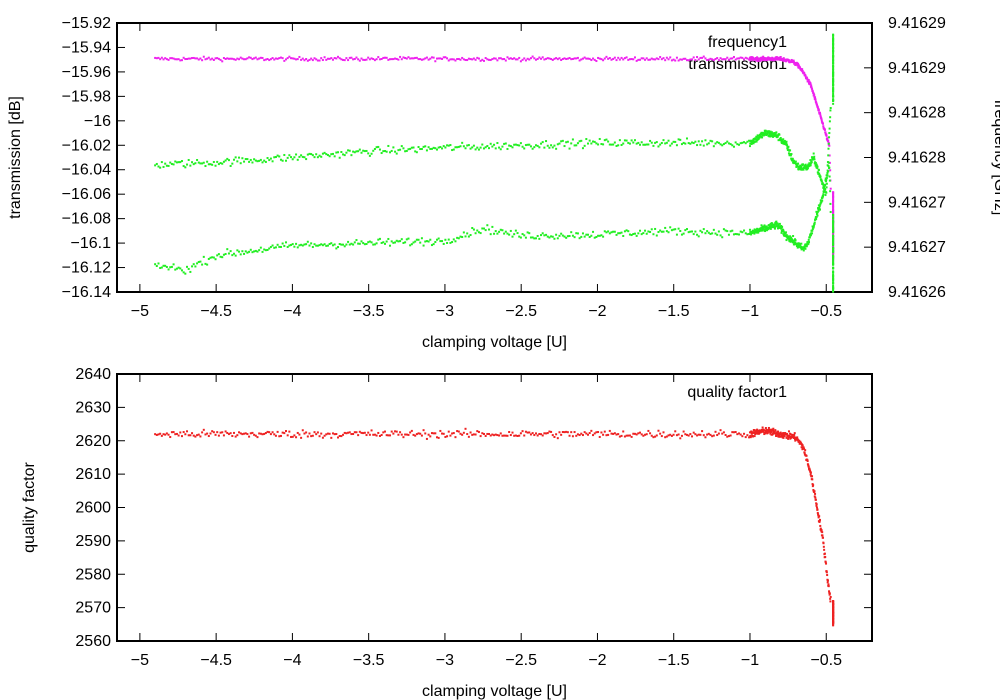 Image resolution: width=1000 pixels, height=700 pixels. What do you see at coordinates (369, 311) in the screenshot?
I see `panel1-x-tick-label: −3.5` at bounding box center [369, 311].